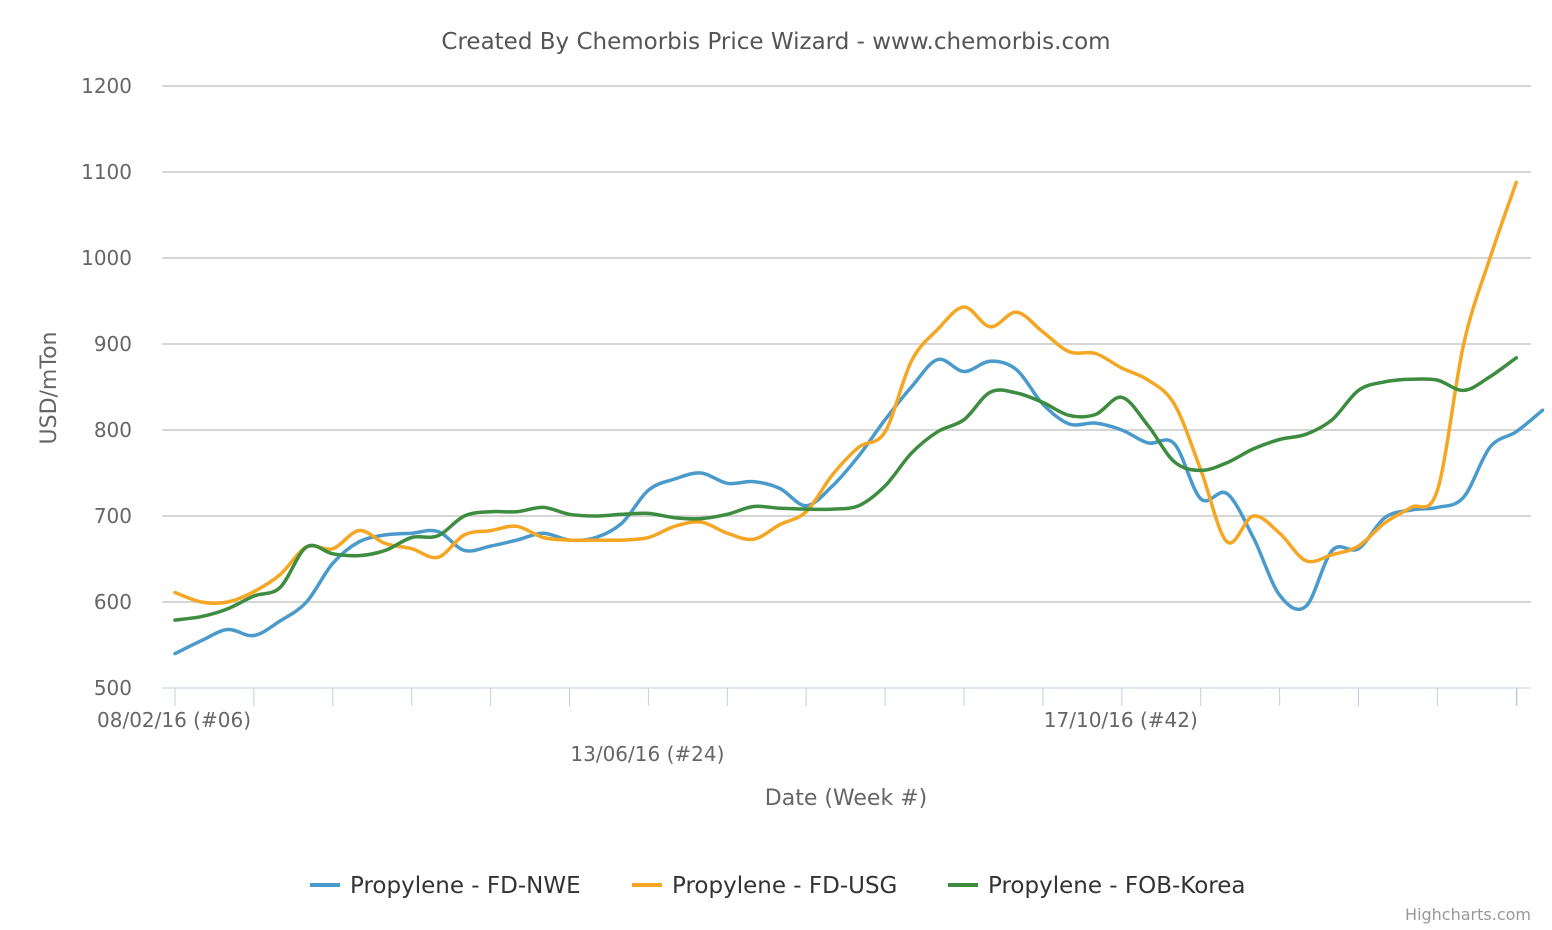 This screenshot has width=1552, height=930. I want to click on x-tick-label: 17/10/16 (#42), so click(1121, 720).